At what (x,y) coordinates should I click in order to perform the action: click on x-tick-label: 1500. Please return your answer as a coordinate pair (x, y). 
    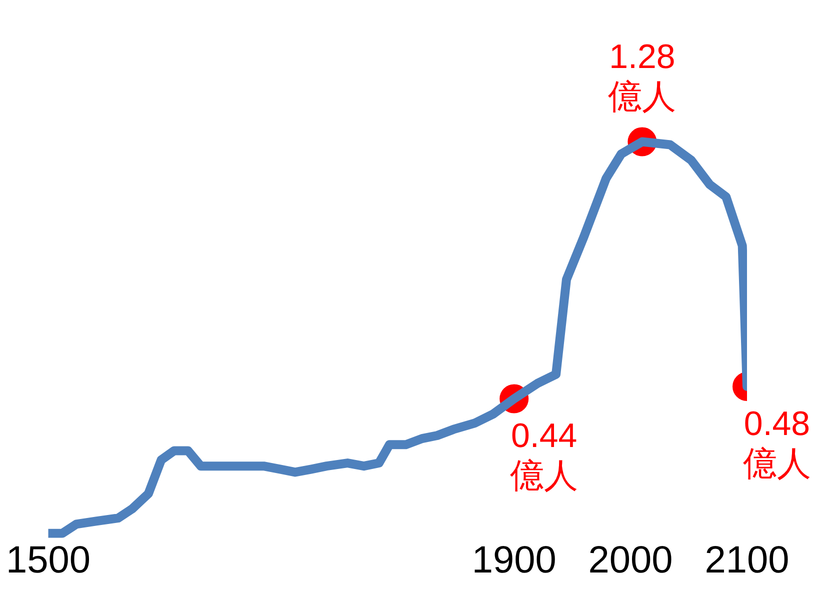
    Looking at the image, I should click on (48, 561).